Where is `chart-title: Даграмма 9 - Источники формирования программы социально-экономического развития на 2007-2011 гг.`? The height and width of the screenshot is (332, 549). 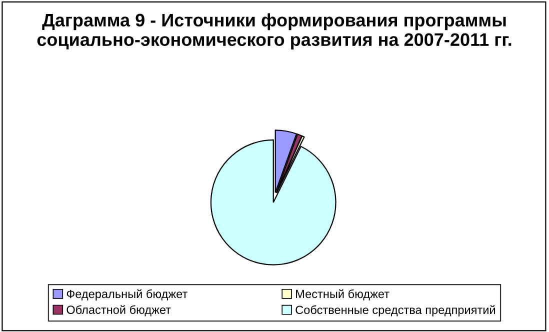 chart-title: Даграмма 9 - Источники формирования программы социально-экономического развития на 2007-2011 гг. is located at coordinates (274, 31).